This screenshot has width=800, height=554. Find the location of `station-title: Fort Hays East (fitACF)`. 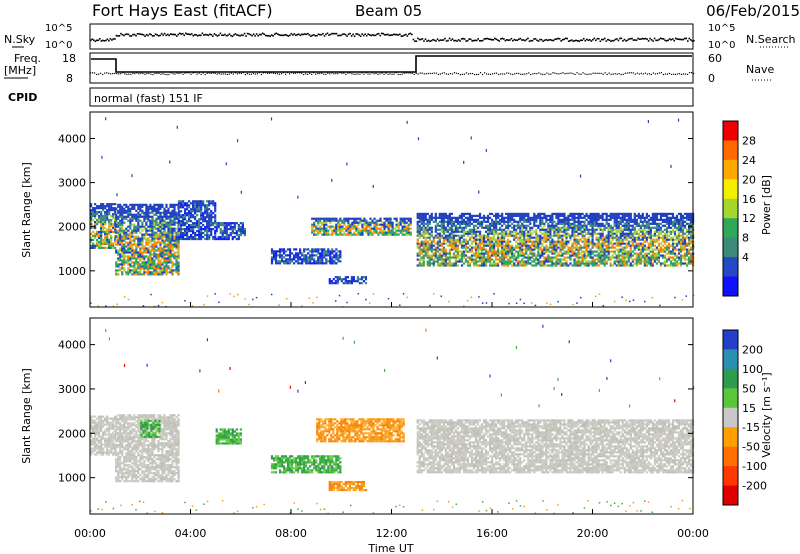

station-title: Fort Hays East (fitACF) is located at coordinates (182, 10).